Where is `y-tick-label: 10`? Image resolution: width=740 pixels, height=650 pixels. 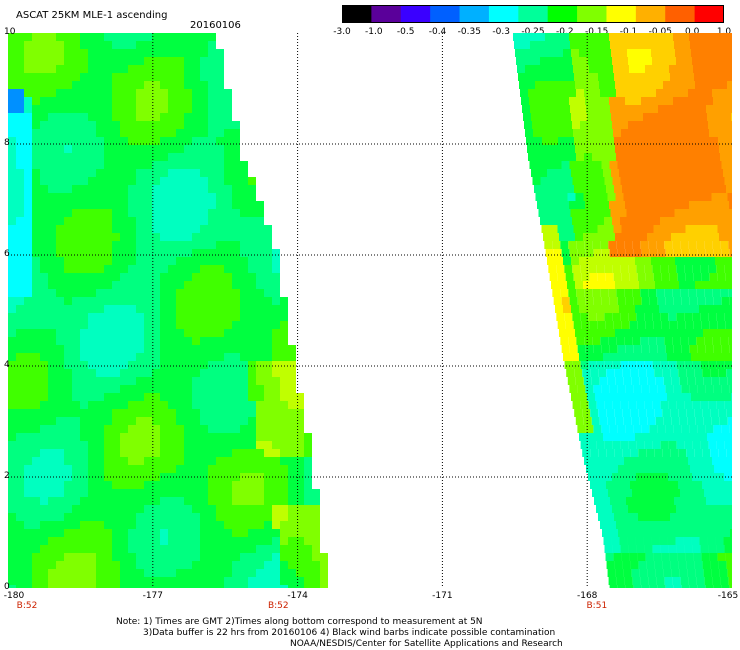 y-tick-label: 10 is located at coordinates (10, 32).